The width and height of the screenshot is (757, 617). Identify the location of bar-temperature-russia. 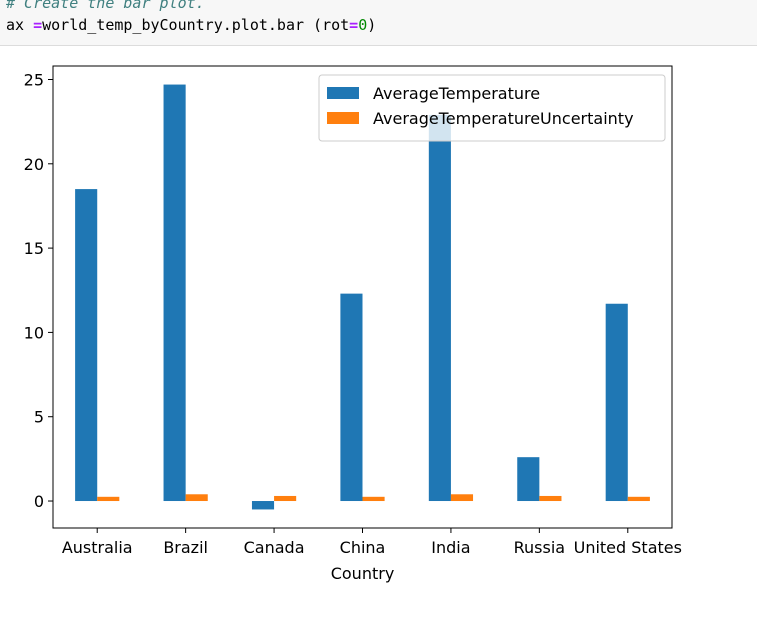
(528, 479).